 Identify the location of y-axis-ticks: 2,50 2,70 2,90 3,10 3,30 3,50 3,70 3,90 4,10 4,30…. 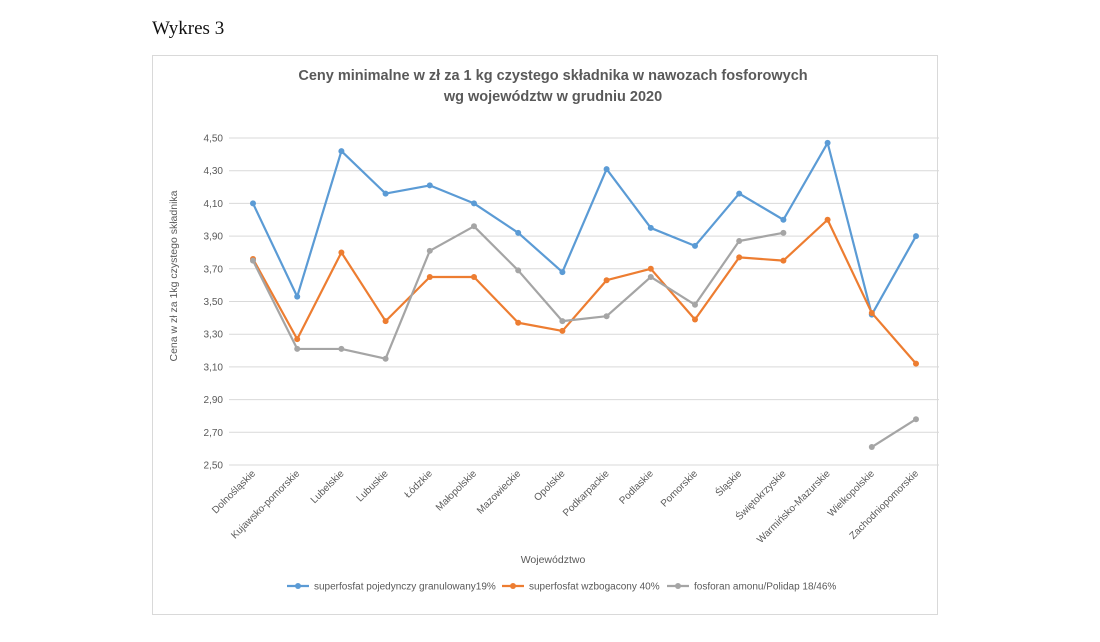
(214, 303).